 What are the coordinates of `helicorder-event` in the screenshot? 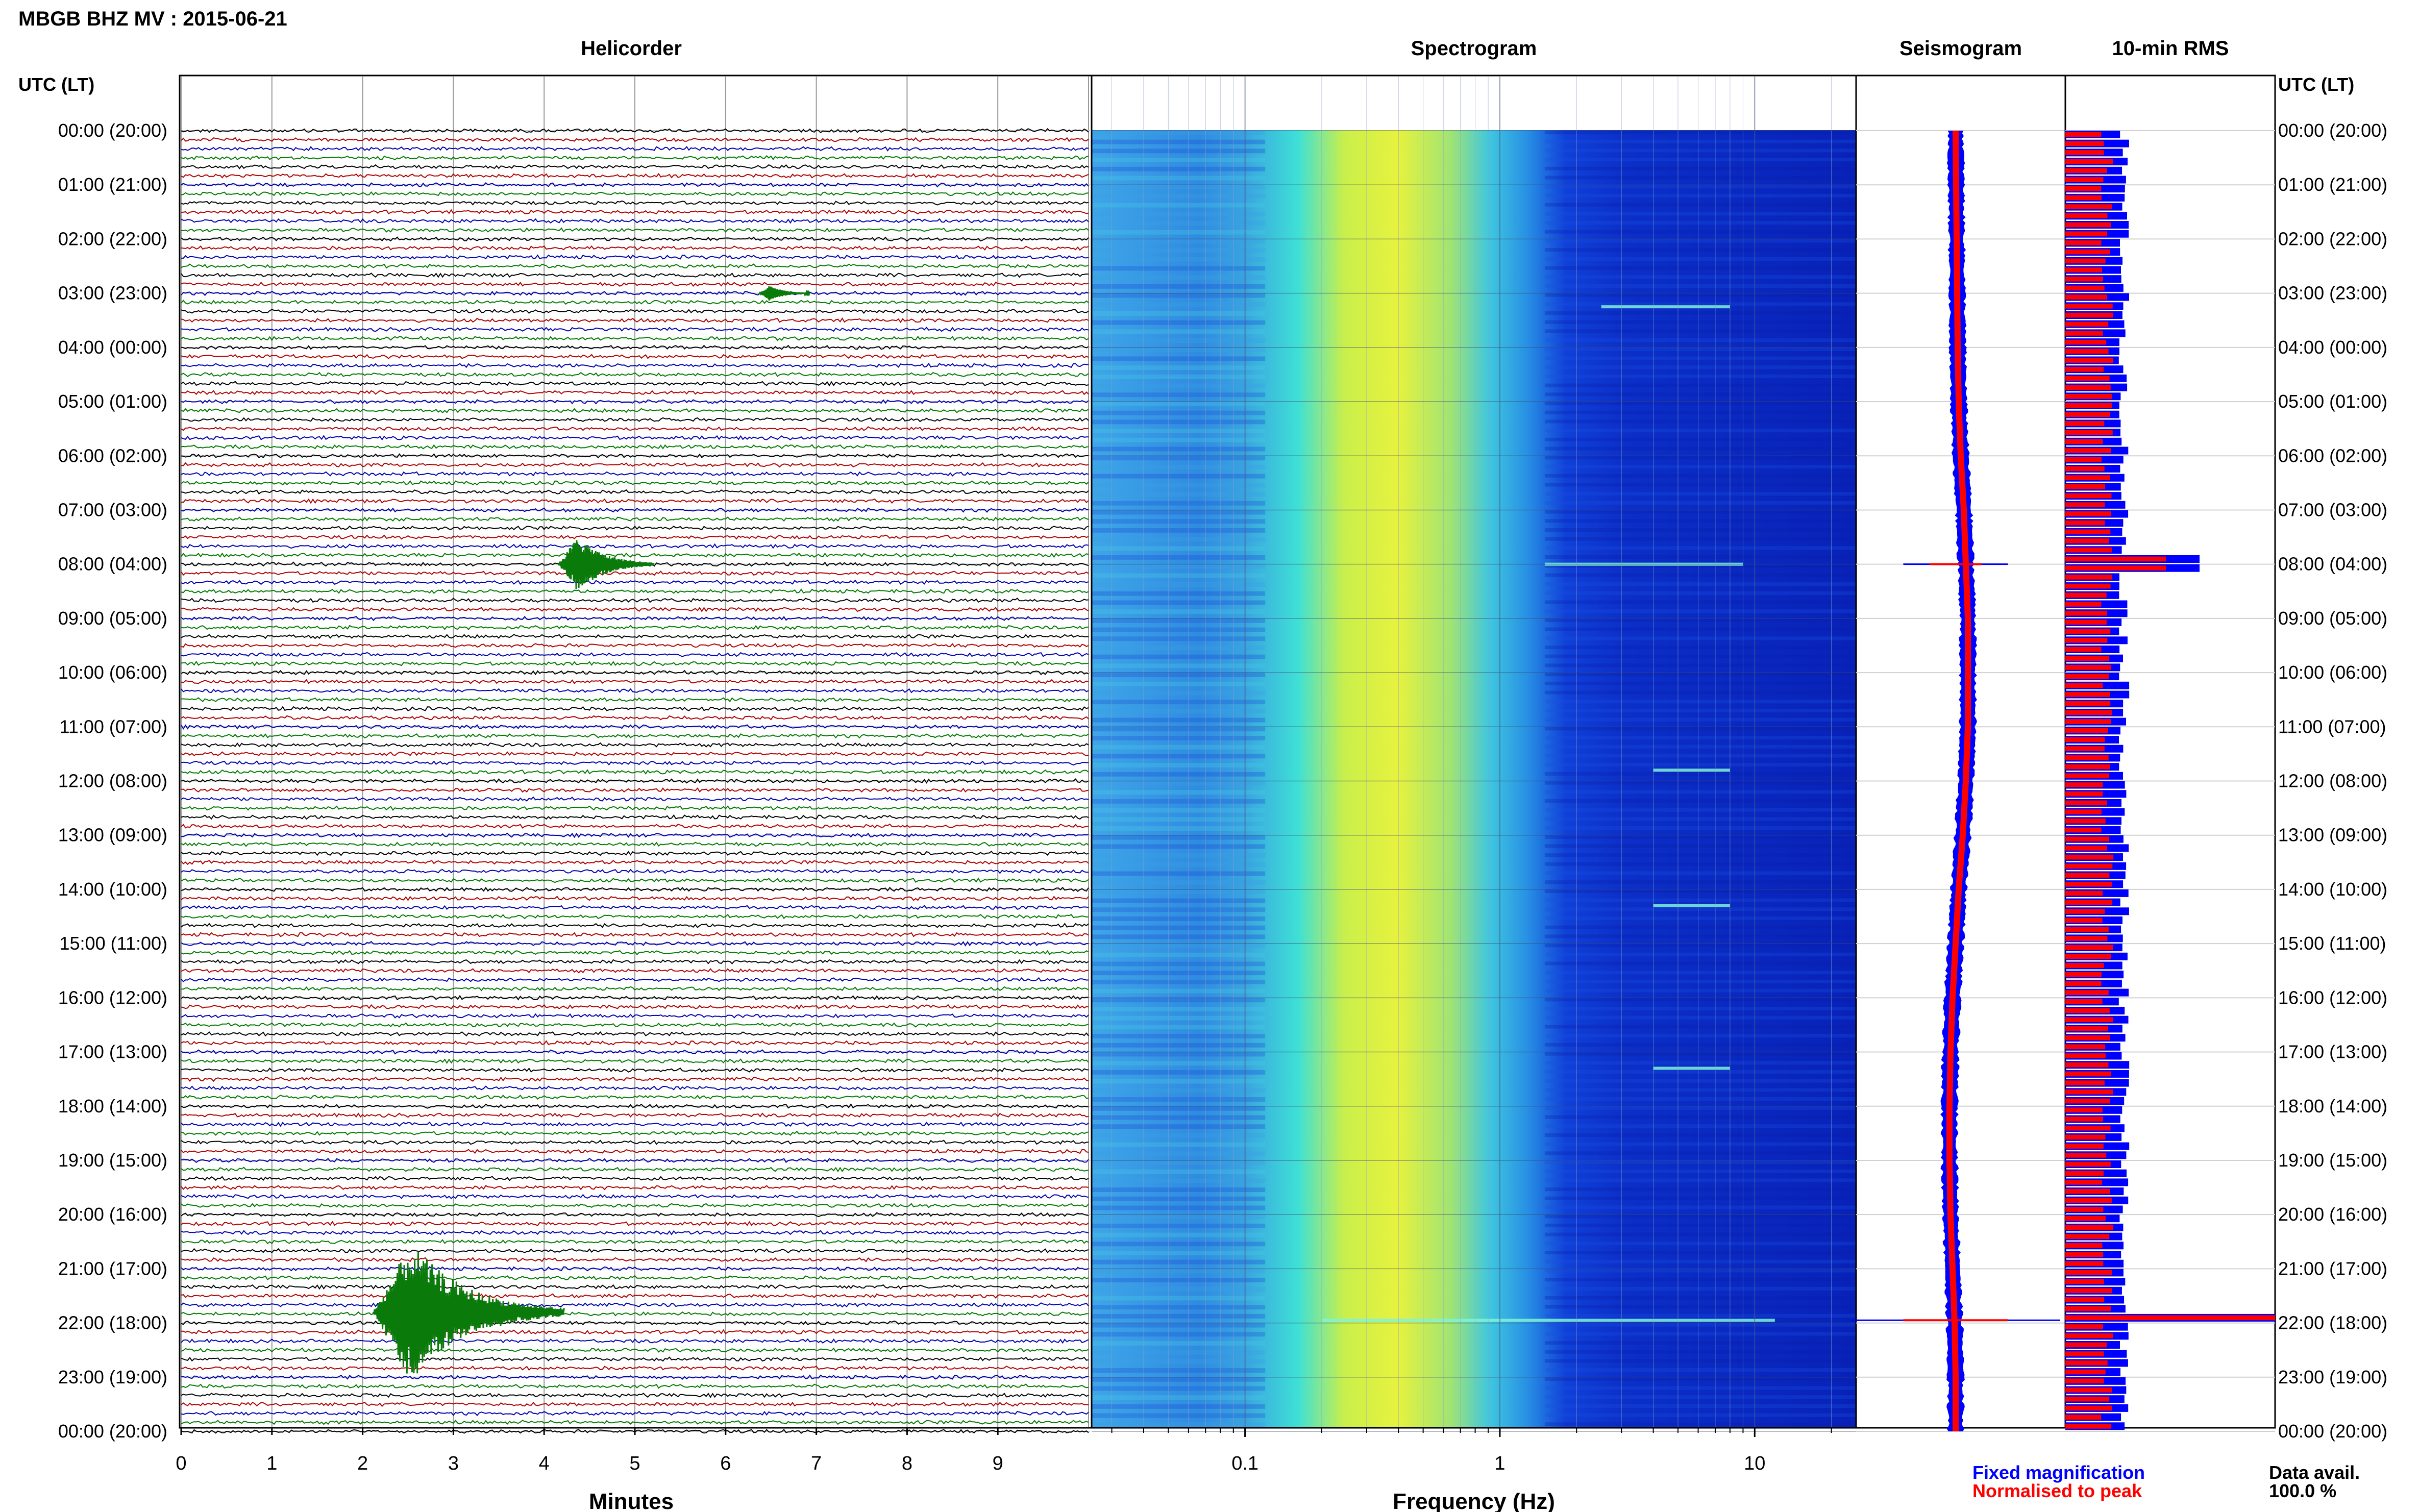 It's located at (784, 293).